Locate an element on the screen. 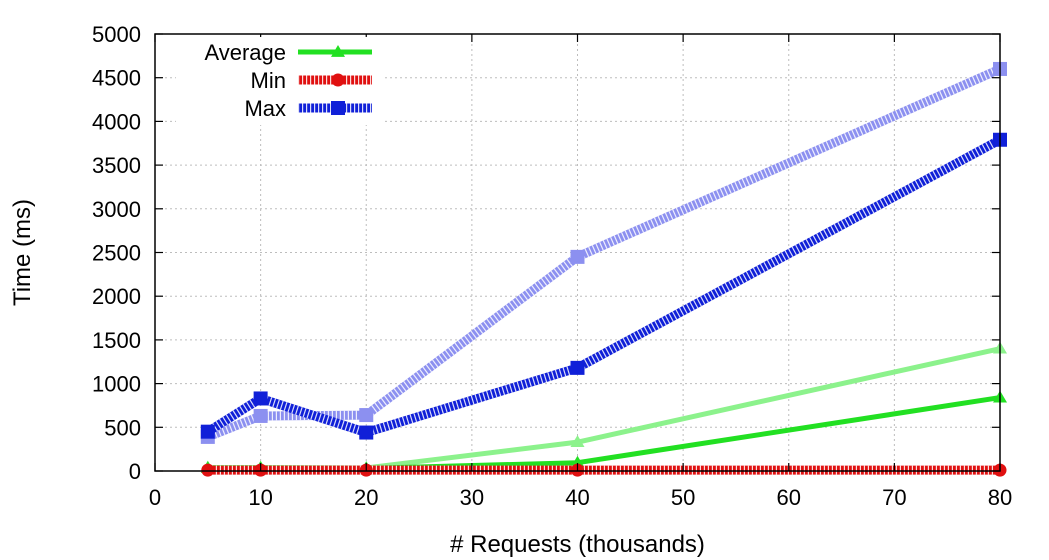 The image size is (1049, 560). y-tick-label: 4000 is located at coordinates (116, 121).